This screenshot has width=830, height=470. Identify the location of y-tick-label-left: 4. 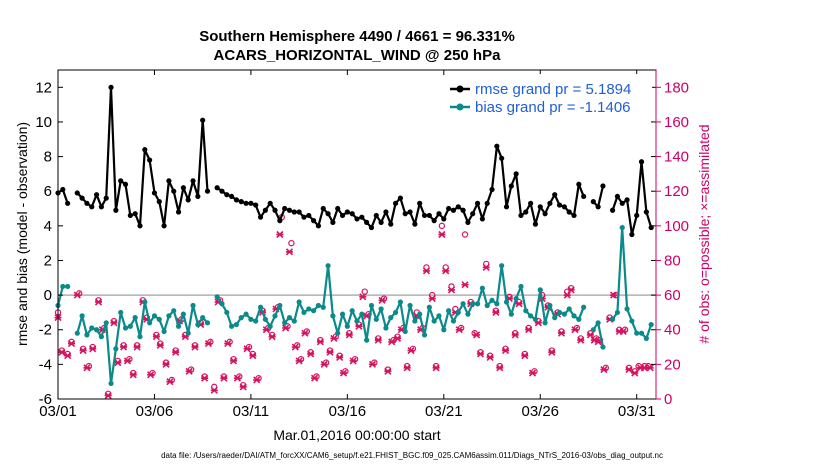
(48, 226).